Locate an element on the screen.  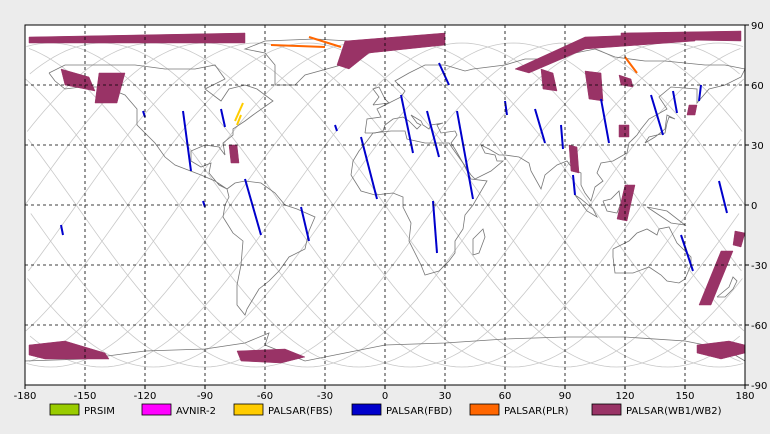
lat-tick-label: 90 is located at coordinates (757, 26).